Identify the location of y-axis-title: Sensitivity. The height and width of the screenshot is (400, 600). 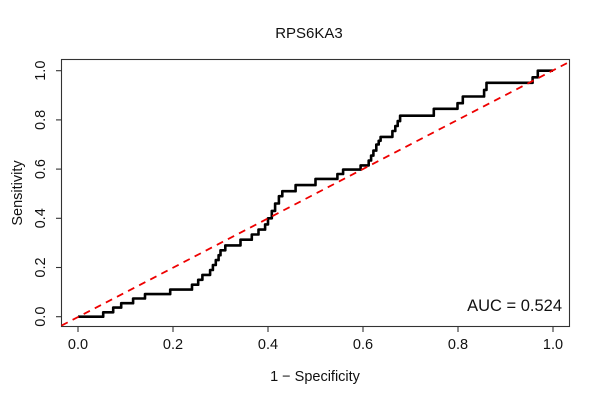
(18, 193).